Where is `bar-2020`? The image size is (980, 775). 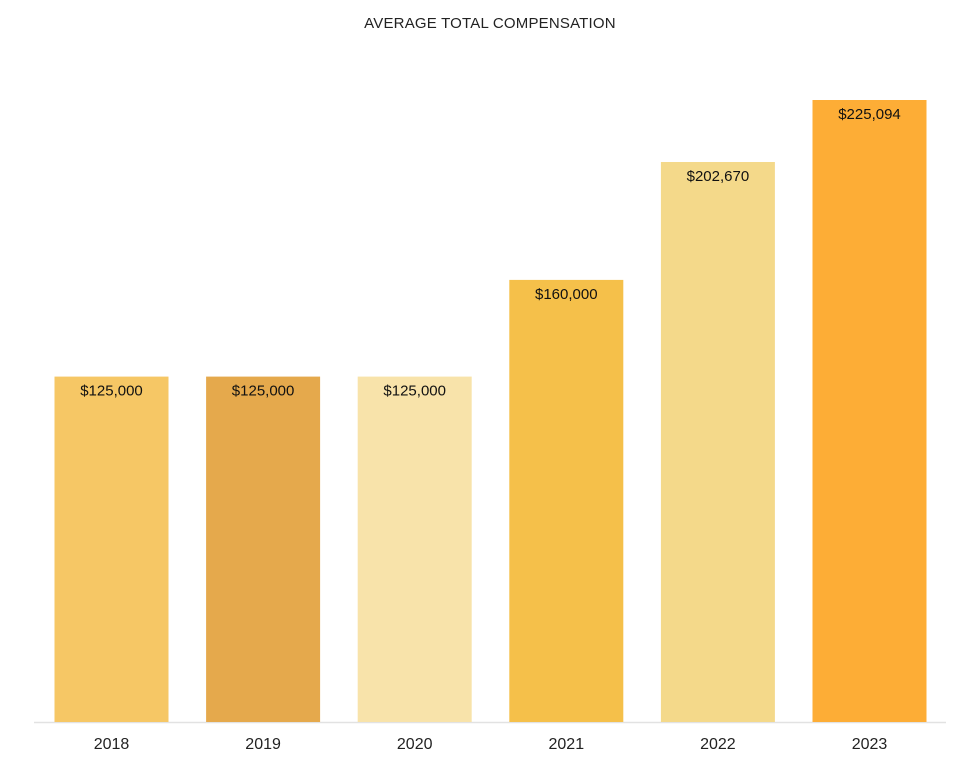 bar-2020 is located at coordinates (414, 549).